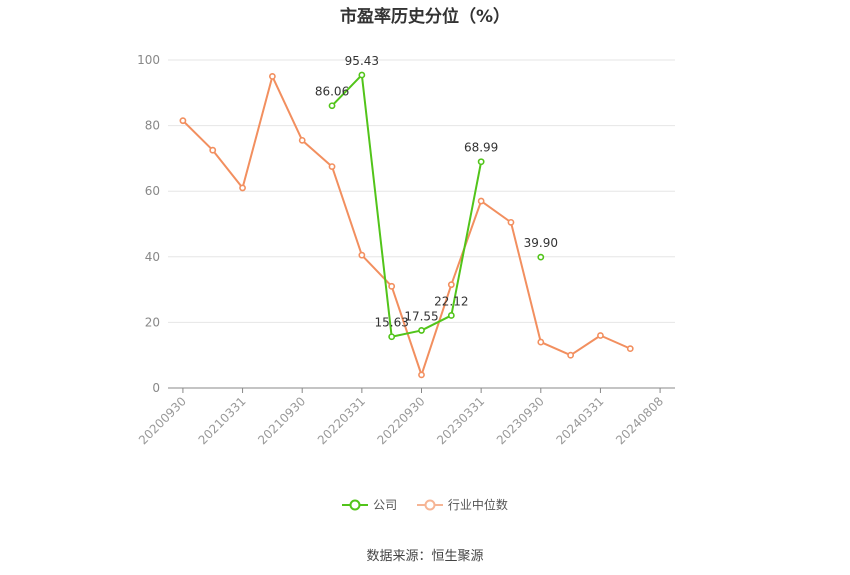  Describe the element at coordinates (152, 257) in the screenshot. I see `y-tick-label: 40` at that location.